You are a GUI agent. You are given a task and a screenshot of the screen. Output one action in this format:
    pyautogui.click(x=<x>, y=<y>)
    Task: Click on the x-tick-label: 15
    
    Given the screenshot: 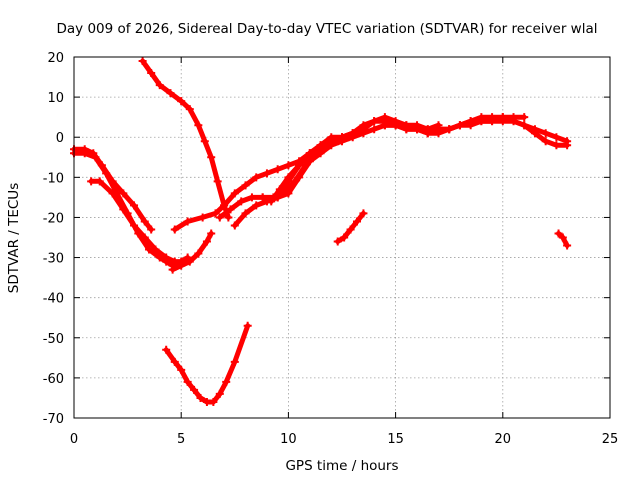 What is the action you would take?
    pyautogui.click(x=395, y=439)
    